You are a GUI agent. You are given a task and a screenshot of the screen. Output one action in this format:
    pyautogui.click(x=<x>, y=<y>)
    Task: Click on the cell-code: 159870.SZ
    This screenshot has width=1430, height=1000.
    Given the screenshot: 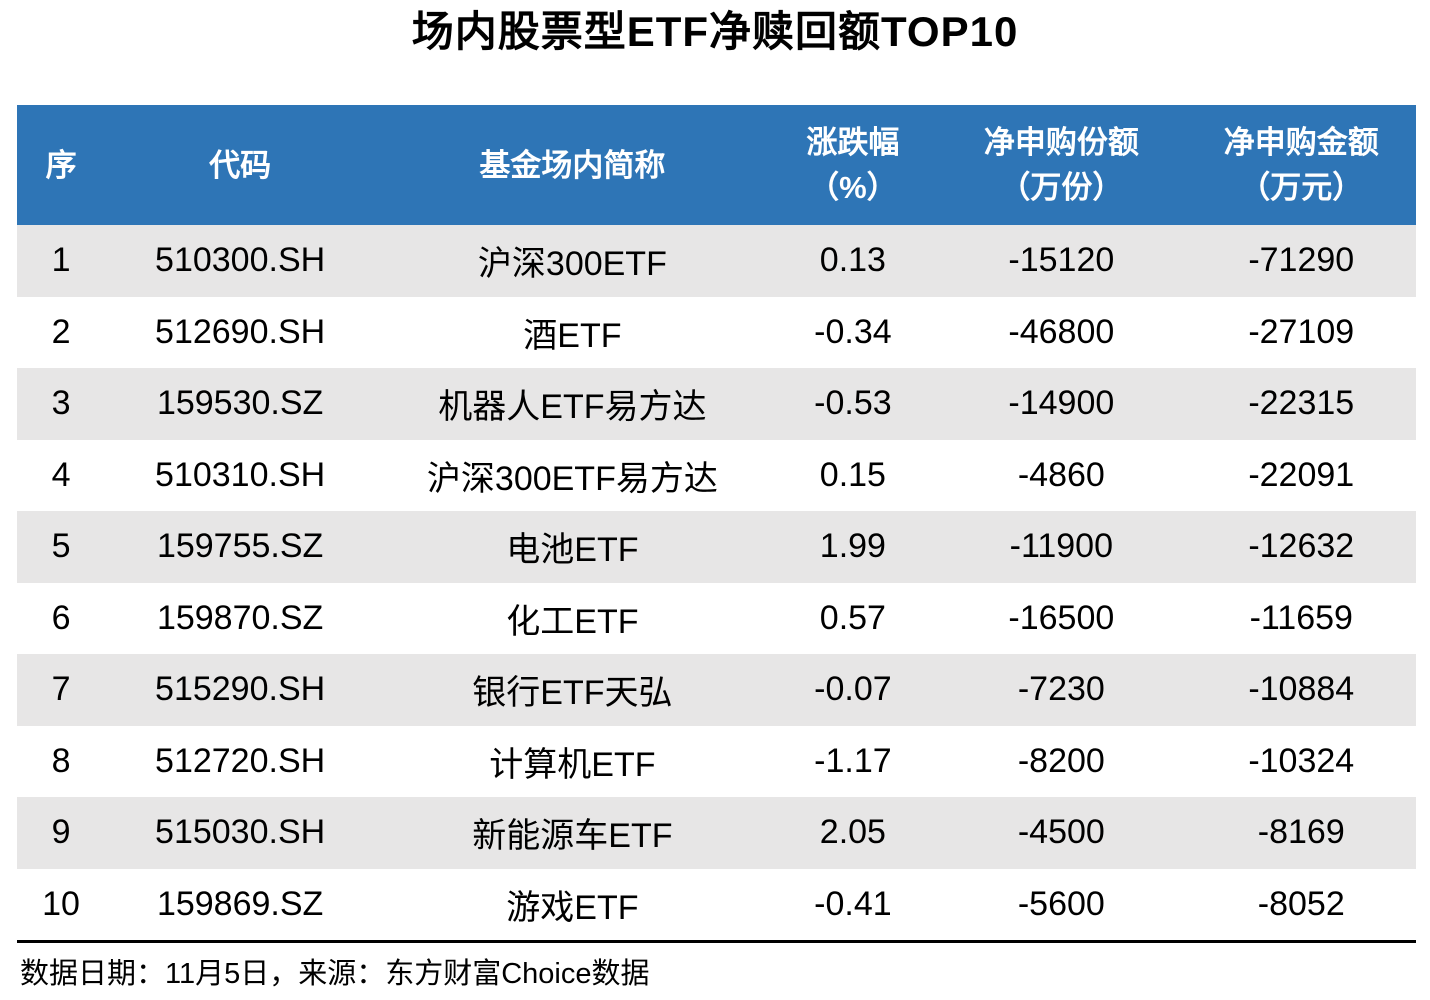 What is the action you would take?
    pyautogui.click(x=240, y=617)
    